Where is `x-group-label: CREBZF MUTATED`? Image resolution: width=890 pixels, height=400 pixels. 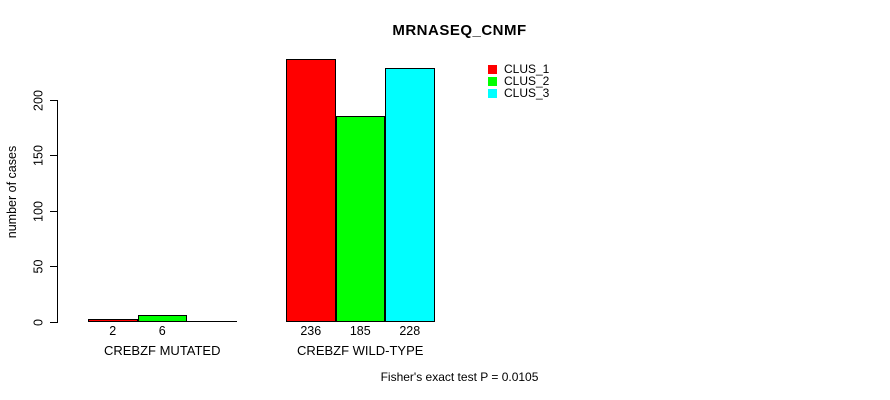 x-group-label: CREBZF MUTATED is located at coordinates (162, 350).